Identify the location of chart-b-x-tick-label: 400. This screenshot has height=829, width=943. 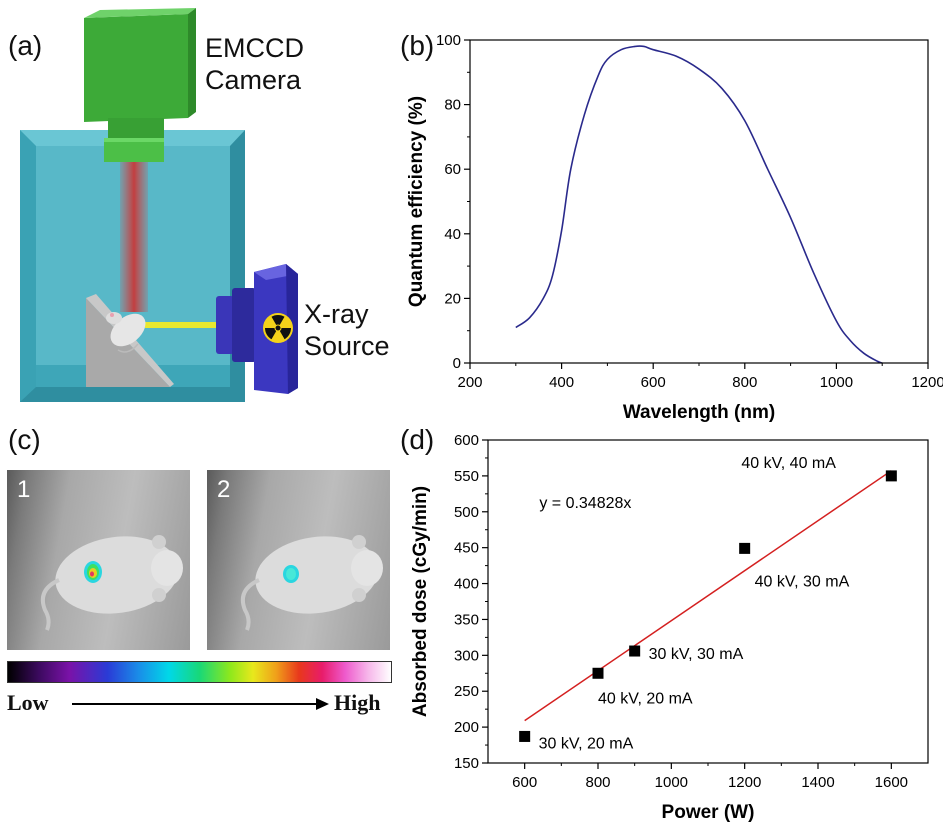
(561, 382).